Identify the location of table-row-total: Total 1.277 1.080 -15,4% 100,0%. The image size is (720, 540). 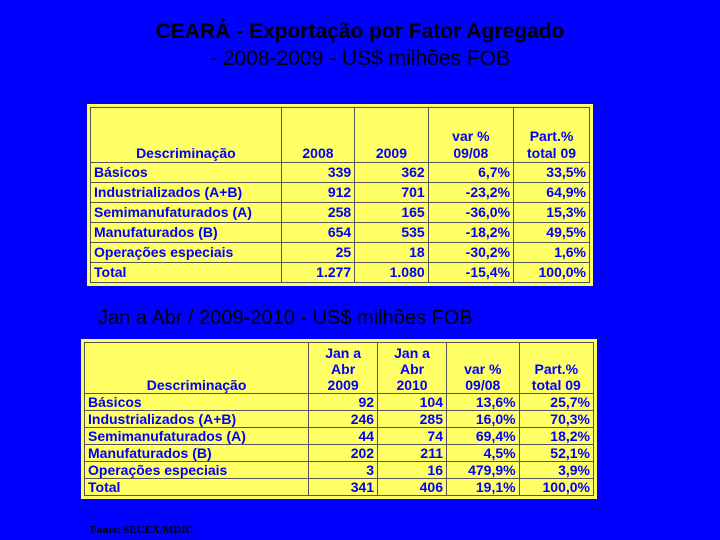
(340, 272).